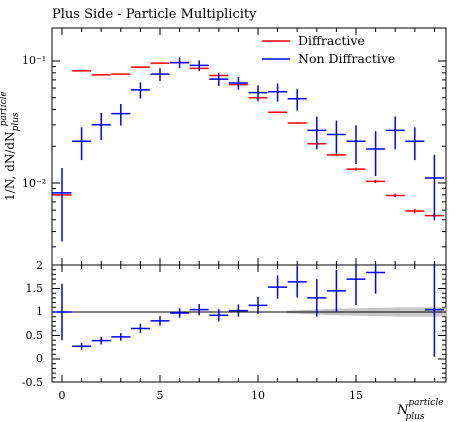  I want to click on x-axis-label-sup: particle, so click(425, 403).